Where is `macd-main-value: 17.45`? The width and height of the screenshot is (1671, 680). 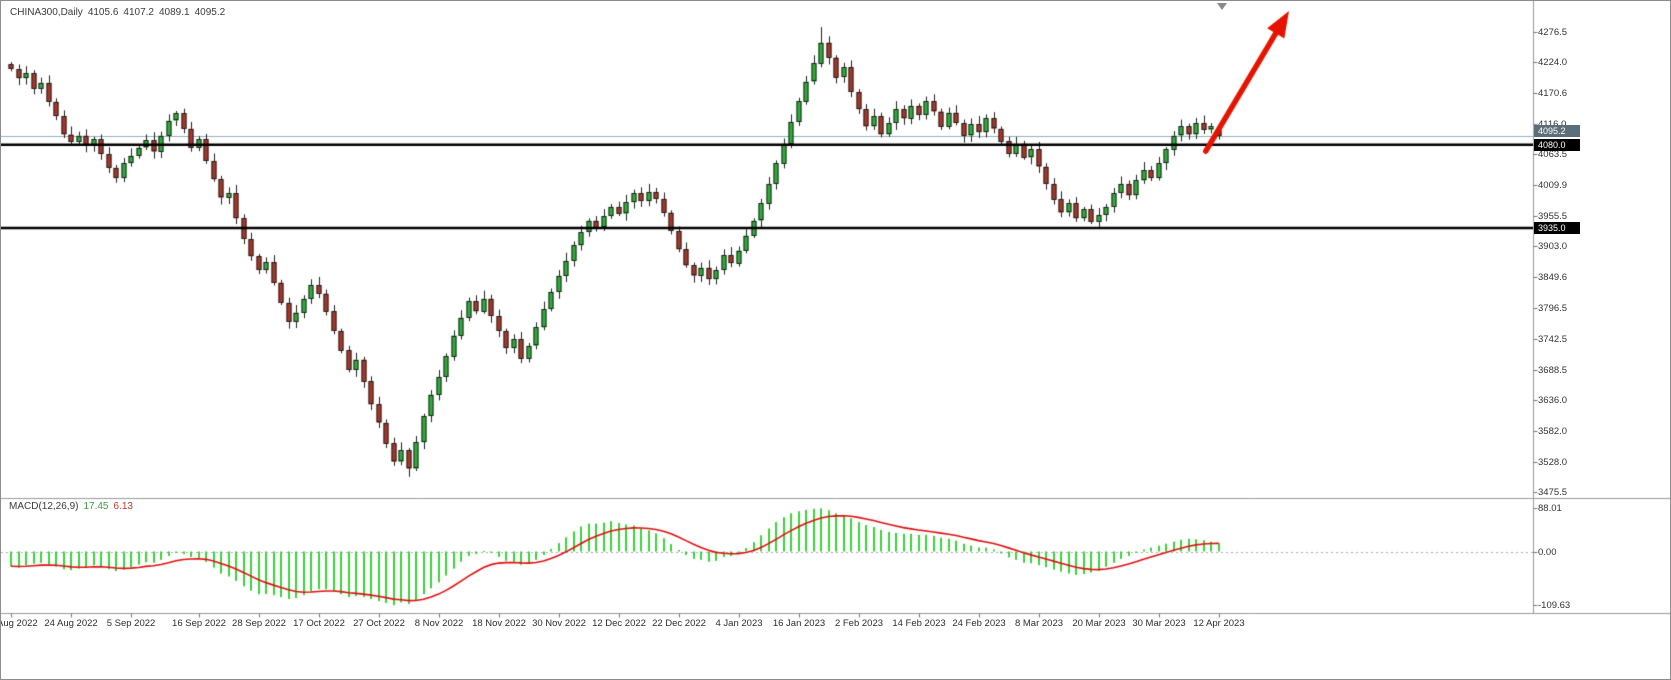 macd-main-value: 17.45 is located at coordinates (96, 506).